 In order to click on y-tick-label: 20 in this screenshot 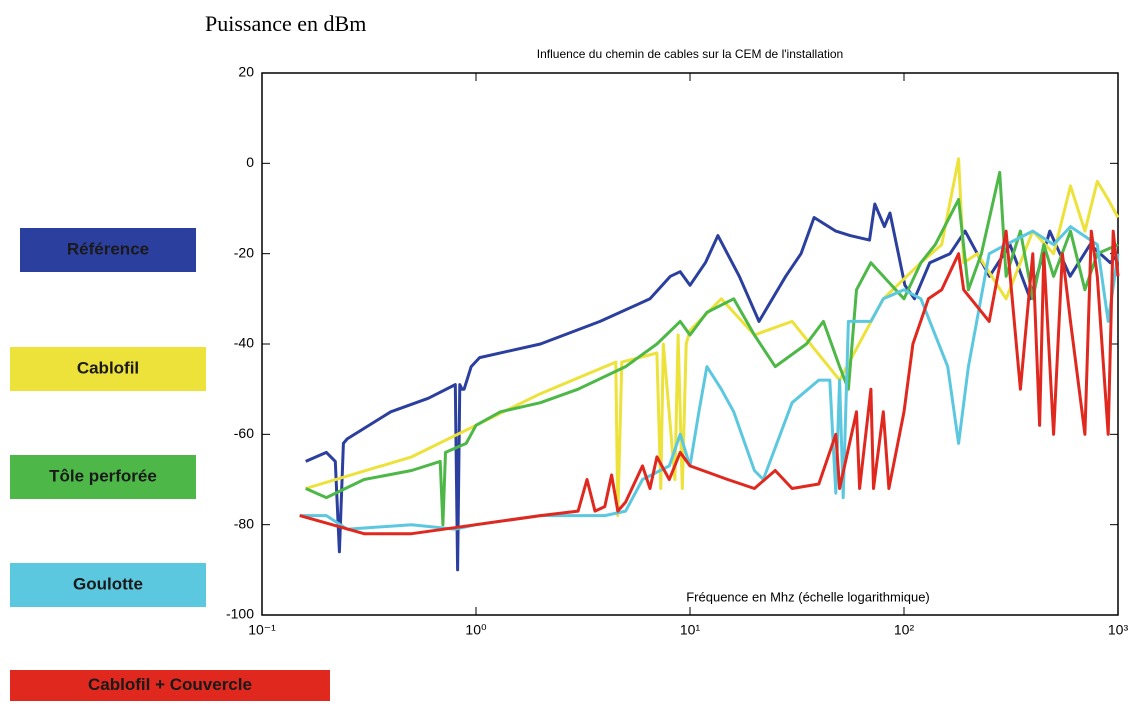, I will do `click(246, 72)`.